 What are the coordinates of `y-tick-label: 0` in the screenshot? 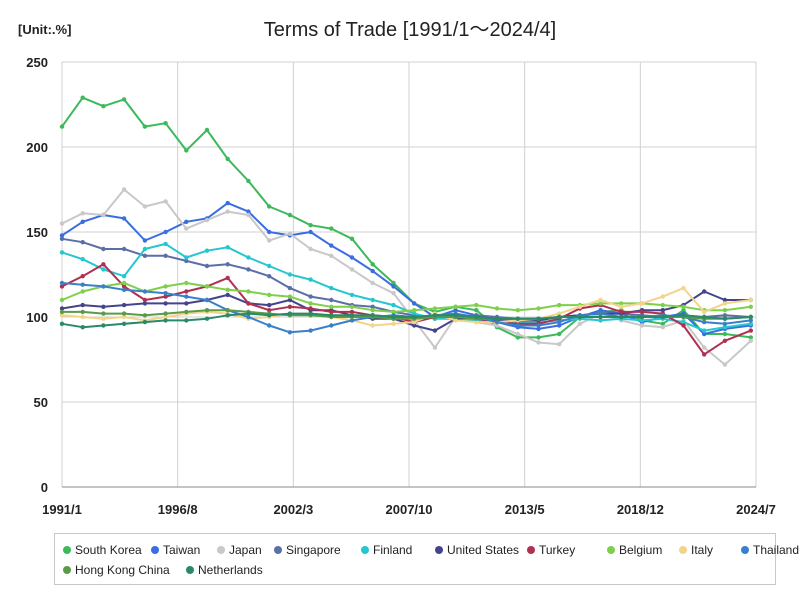 It's located at (44, 487).